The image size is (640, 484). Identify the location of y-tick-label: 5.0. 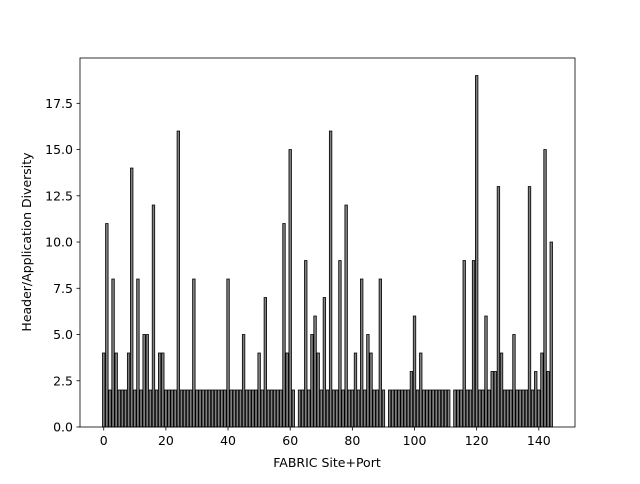
(63, 334).